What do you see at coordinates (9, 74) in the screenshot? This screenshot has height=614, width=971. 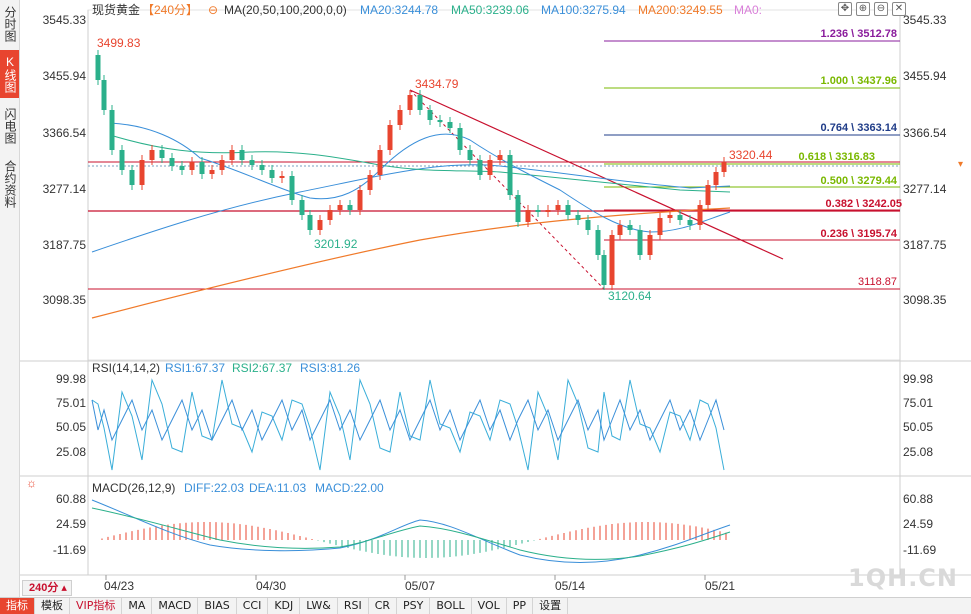 I see `tab-kline: K线图` at bounding box center [9, 74].